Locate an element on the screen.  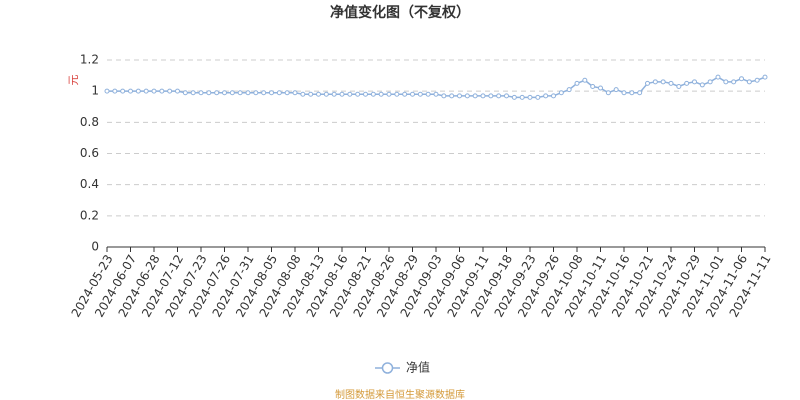
legend-label: 净值 is located at coordinates (418, 367).